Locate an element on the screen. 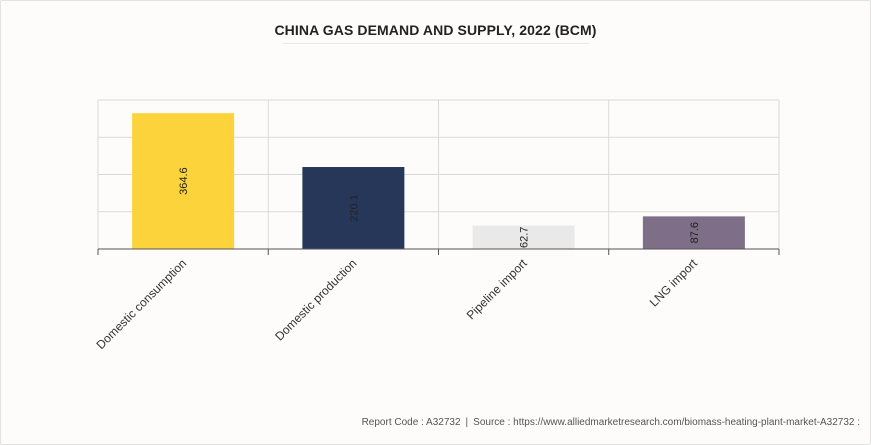  chart-title: CHINA GAS DEMAND AND SUPPLY, 2022 (BCM) is located at coordinates (435, 30).